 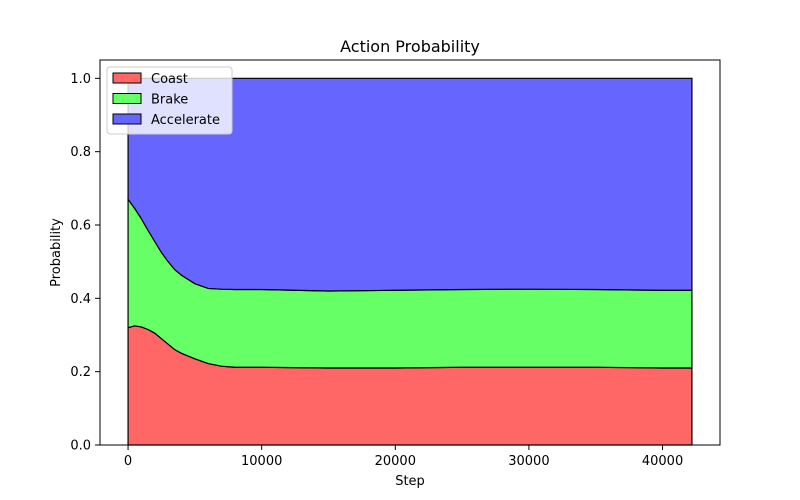 I want to click on chart-title: Action Probability, so click(x=410, y=46).